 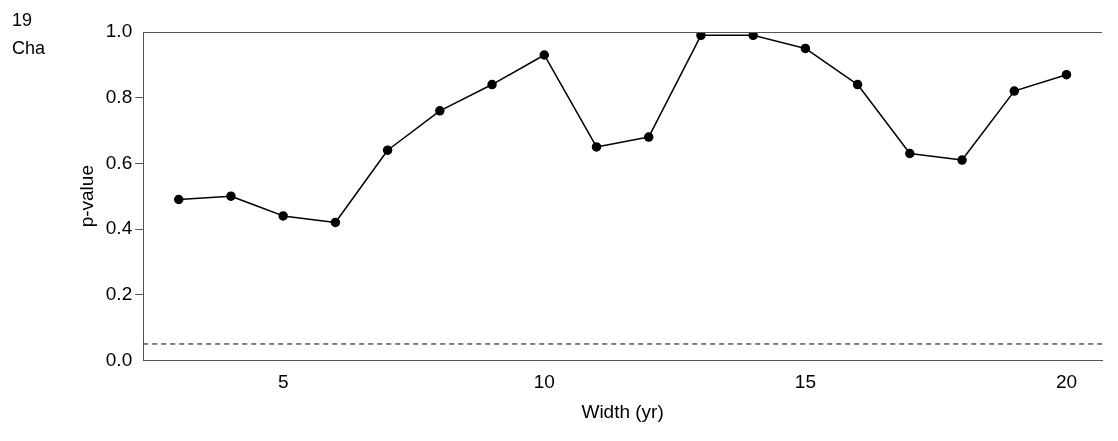 What do you see at coordinates (119, 162) in the screenshot?
I see `y-tick-label: 0.6` at bounding box center [119, 162].